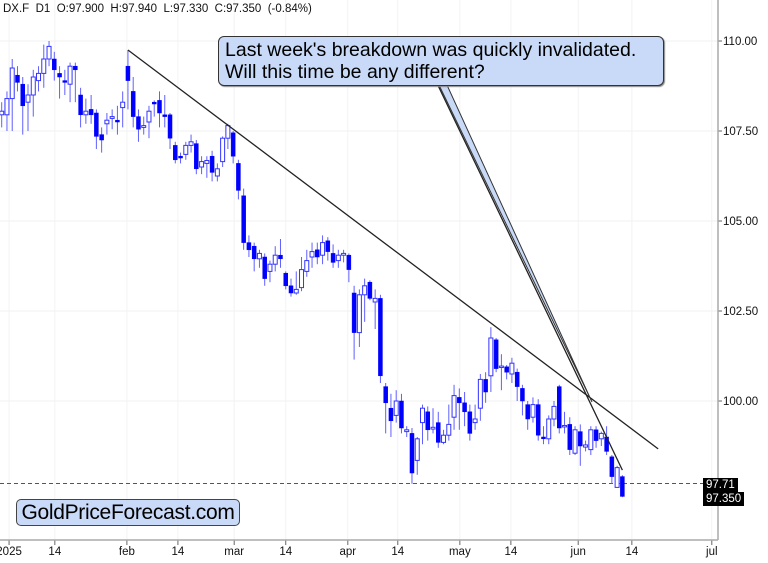 The height and width of the screenshot is (563, 768). What do you see at coordinates (134, 9) in the screenshot?
I see `high-value: H:97.940` at bounding box center [134, 9].